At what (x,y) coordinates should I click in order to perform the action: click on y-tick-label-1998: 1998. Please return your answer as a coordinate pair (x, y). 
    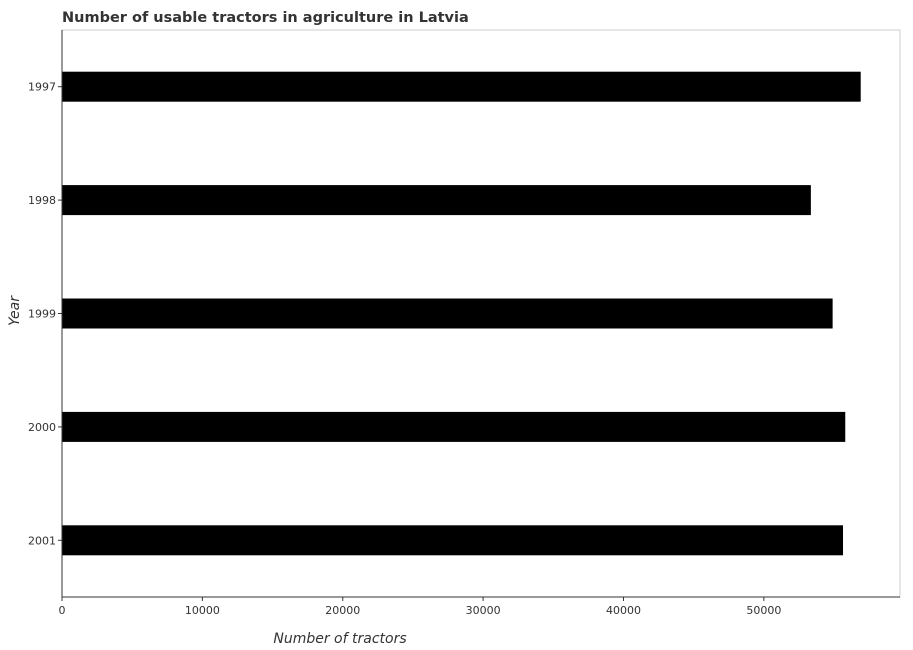
    Looking at the image, I should click on (42, 200).